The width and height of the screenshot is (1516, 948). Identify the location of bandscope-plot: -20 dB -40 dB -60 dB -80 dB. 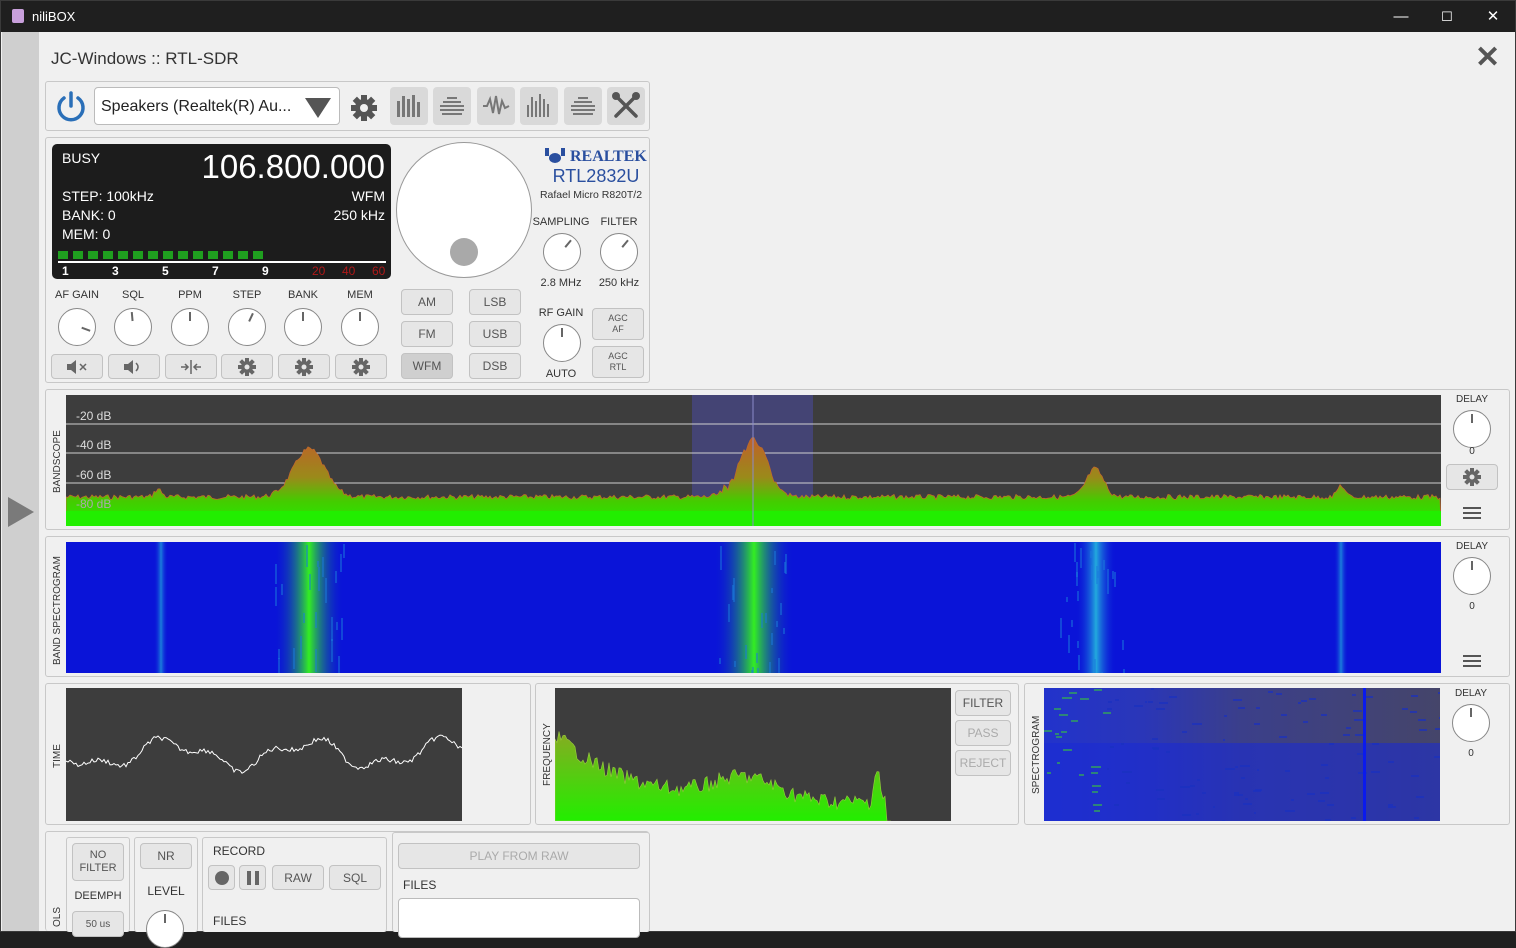
(753, 460).